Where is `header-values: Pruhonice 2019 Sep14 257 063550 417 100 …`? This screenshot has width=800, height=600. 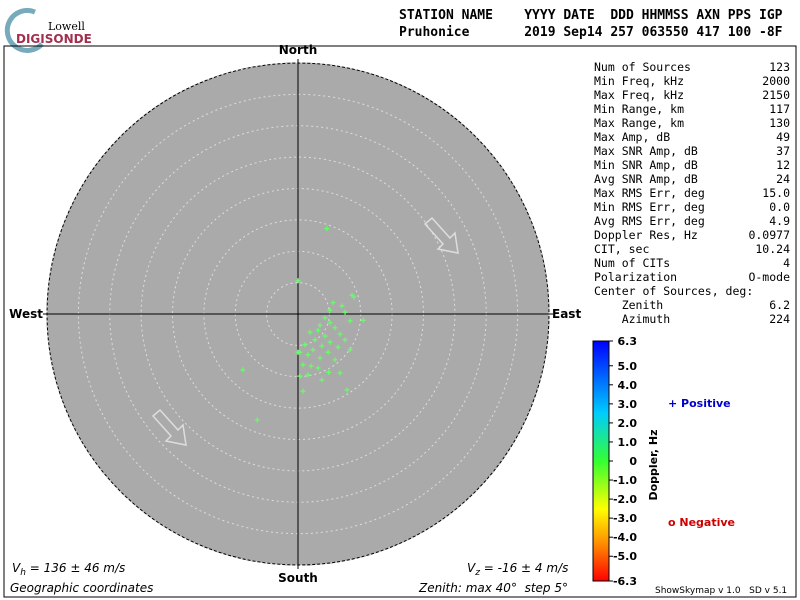 header-values: Pruhonice 2019 Sep14 257 063550 417 100 … is located at coordinates (591, 32).